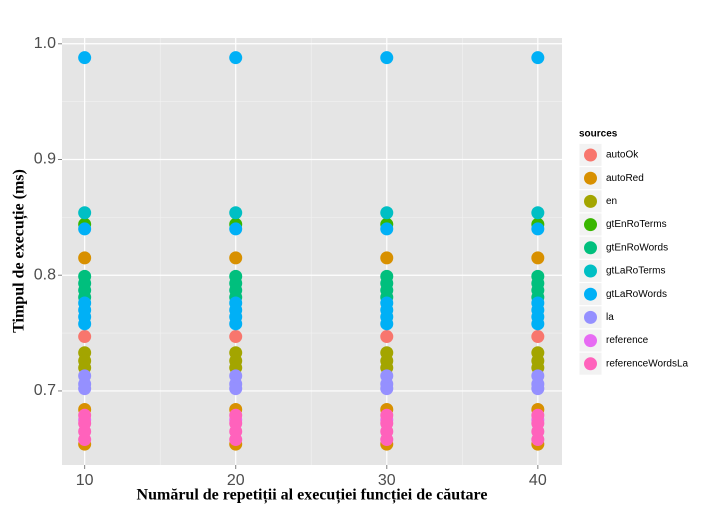 This screenshot has width=720, height=515. Describe the element at coordinates (625, 178) in the screenshot. I see `legend-label: autoRed` at that location.